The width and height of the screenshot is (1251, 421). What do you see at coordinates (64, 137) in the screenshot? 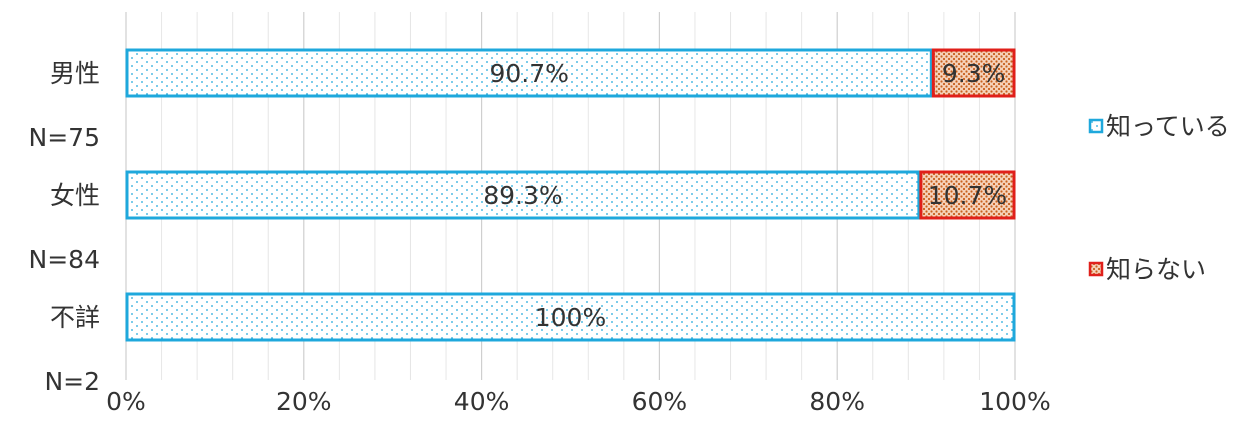
I see `category-note: N=75` at bounding box center [64, 137].